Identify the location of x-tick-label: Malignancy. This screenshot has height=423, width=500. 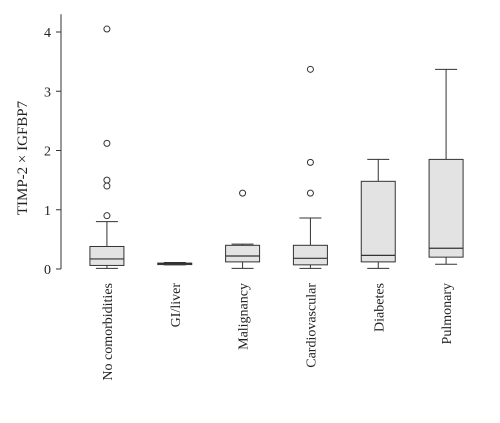
(244, 316).